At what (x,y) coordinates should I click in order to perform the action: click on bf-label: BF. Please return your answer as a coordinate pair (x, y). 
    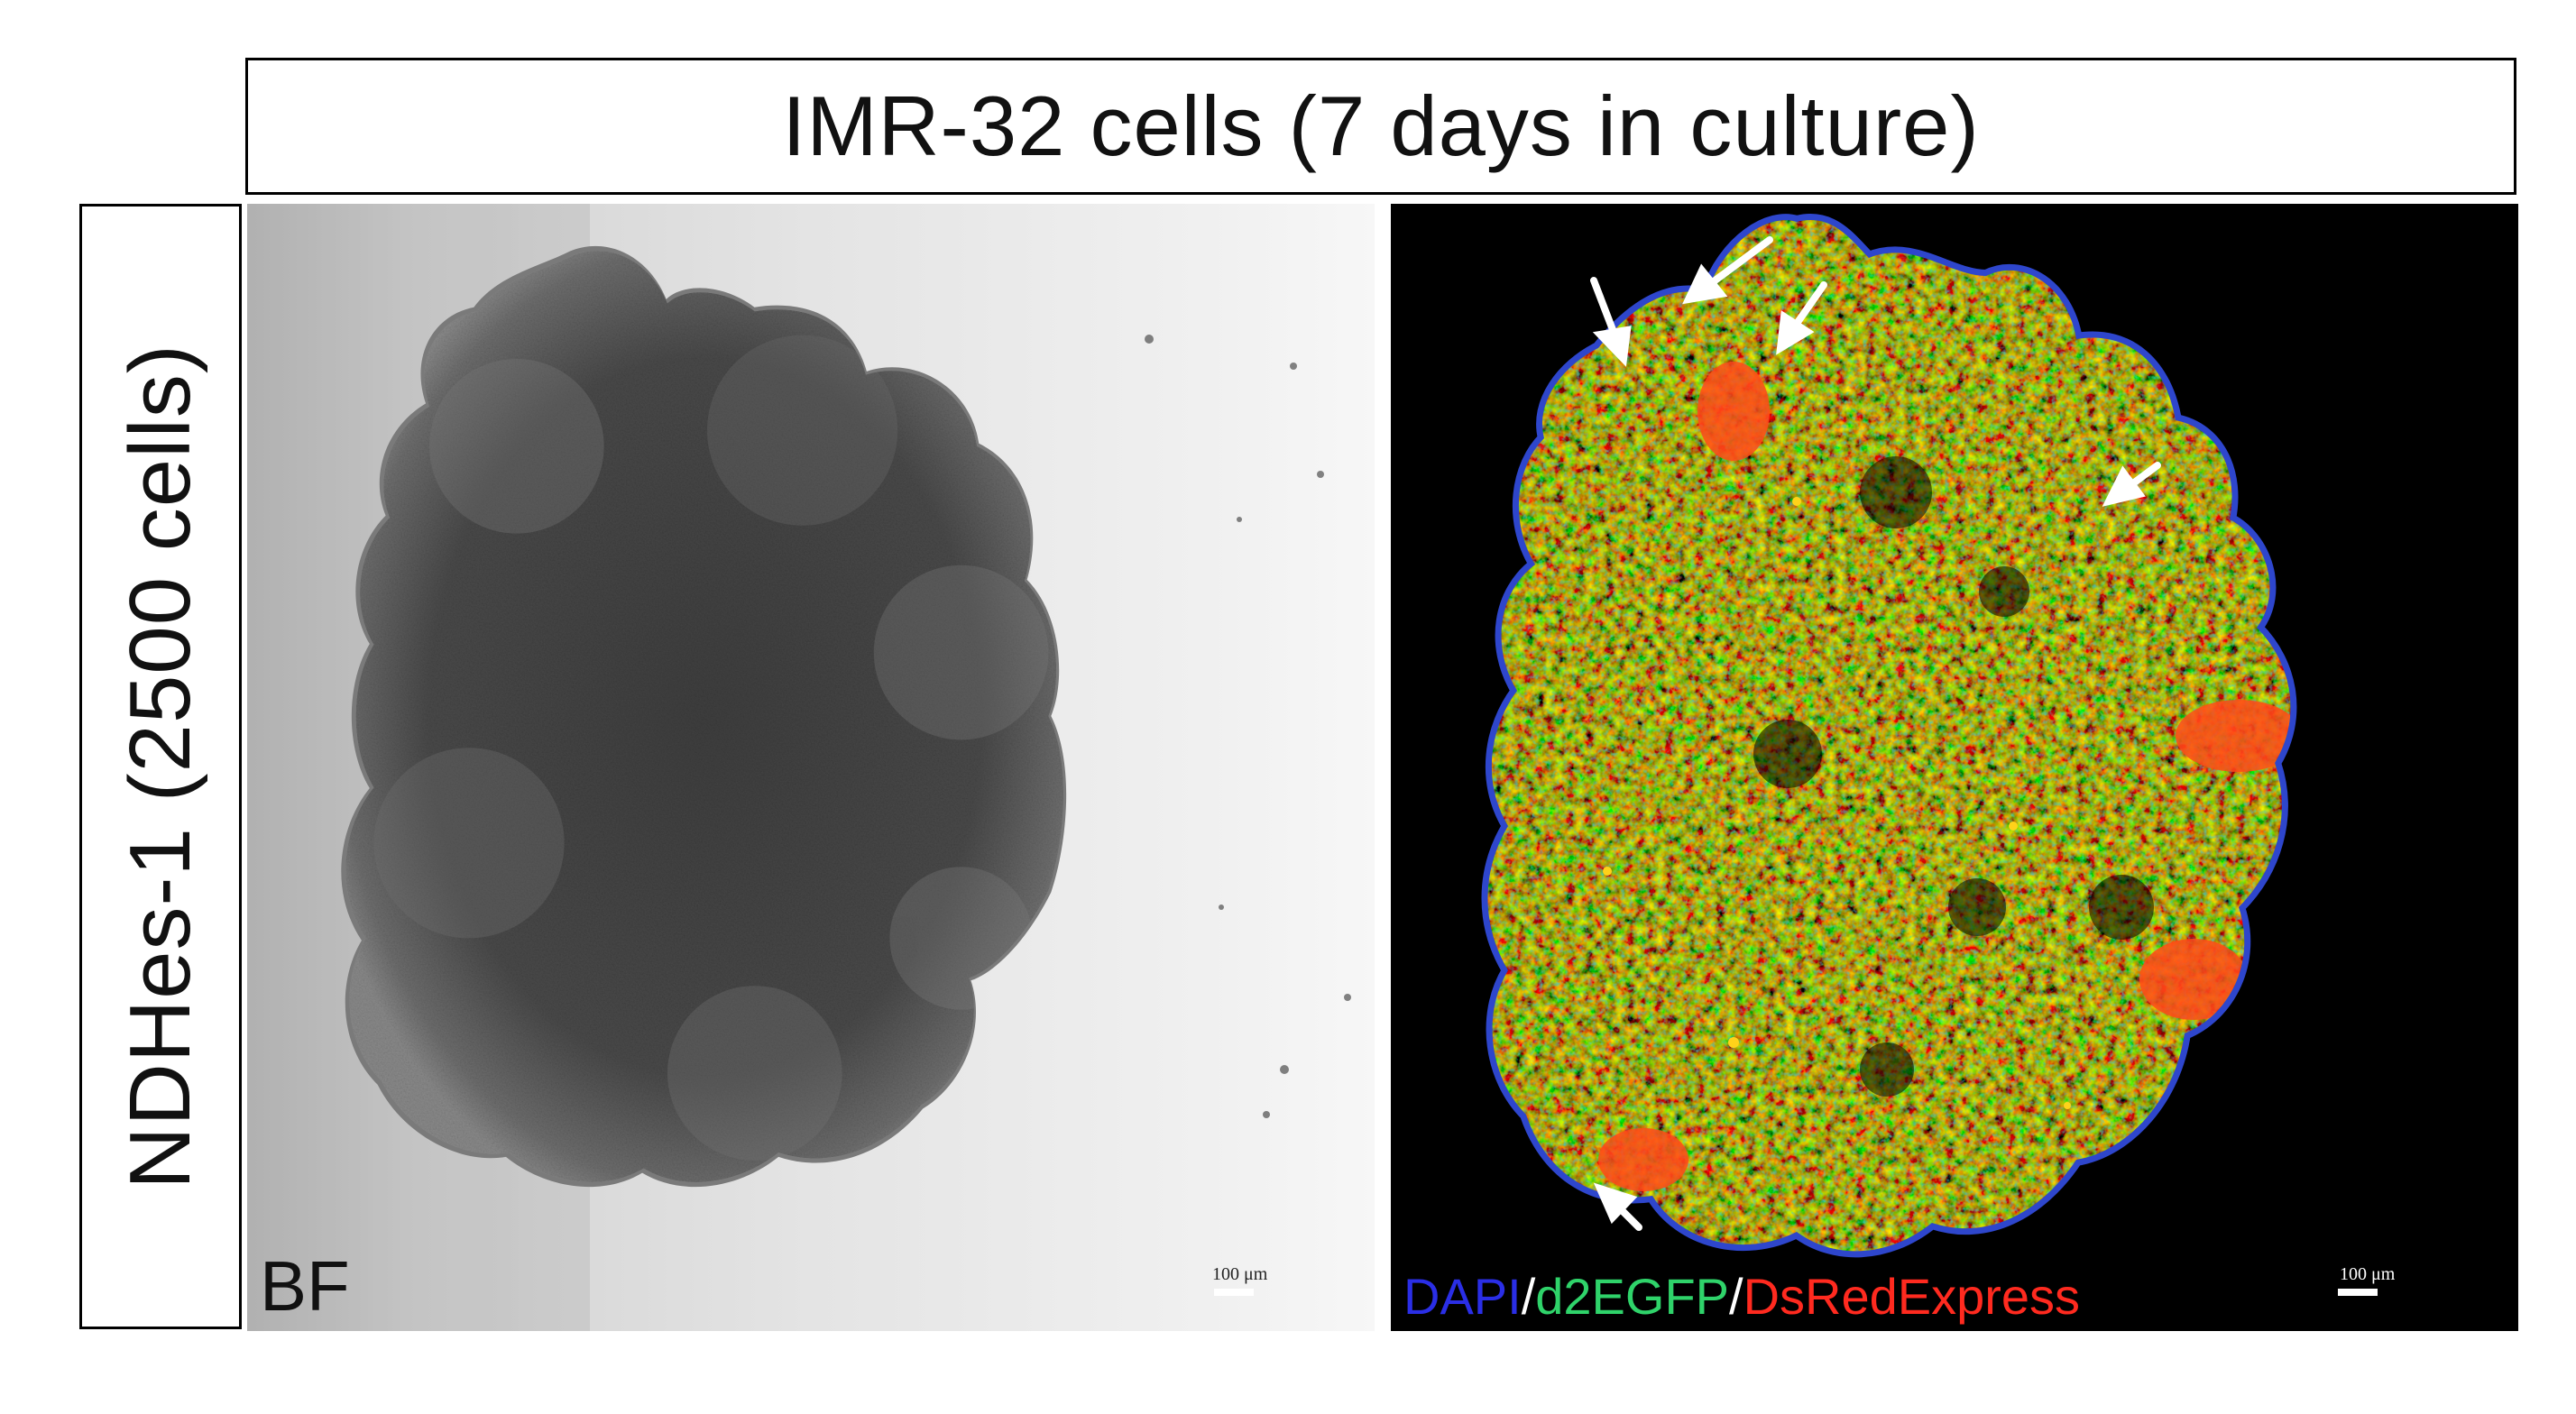
    Looking at the image, I should click on (305, 1286).